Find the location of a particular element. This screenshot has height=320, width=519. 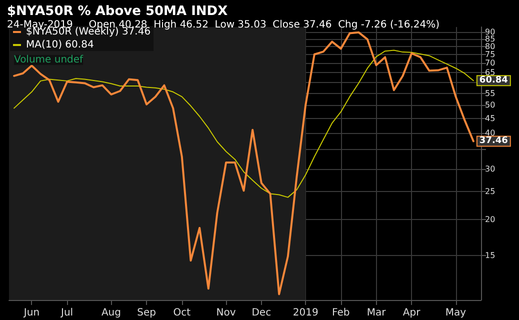

x-tick-label: Apr is located at coordinates (412, 313).